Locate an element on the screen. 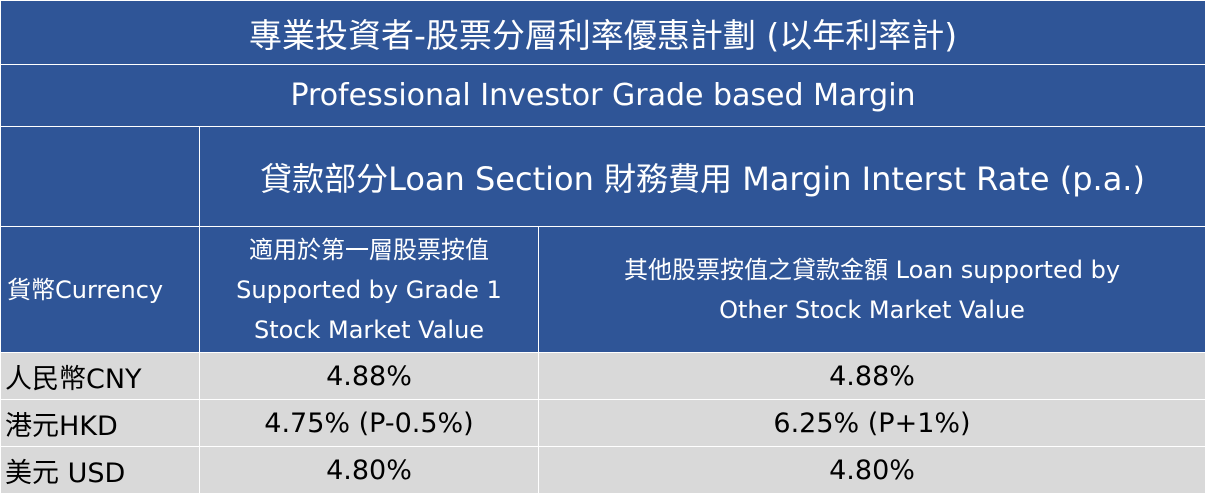 The height and width of the screenshot is (503, 1205). column-header-grade1-line3: Stock Market Value is located at coordinates (369, 329).